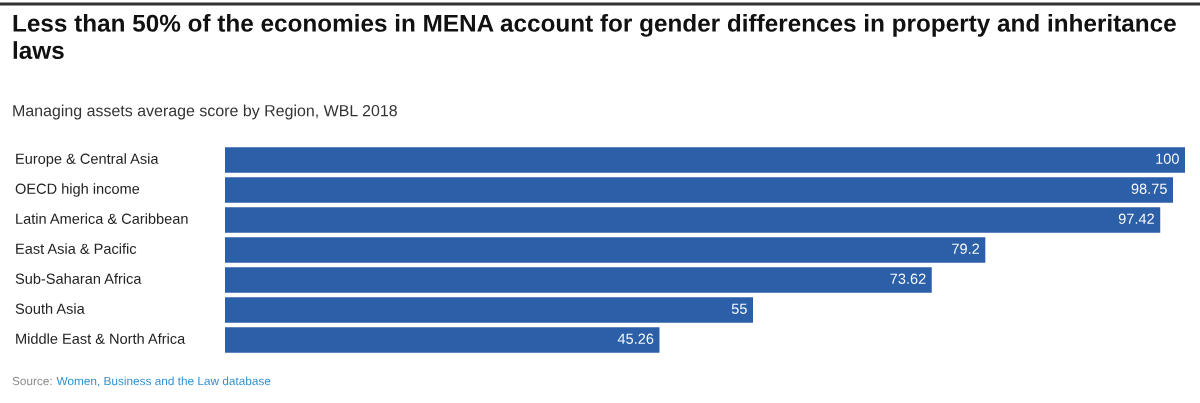  Describe the element at coordinates (1149, 188) in the screenshot. I see `data-label: 98.75` at that location.